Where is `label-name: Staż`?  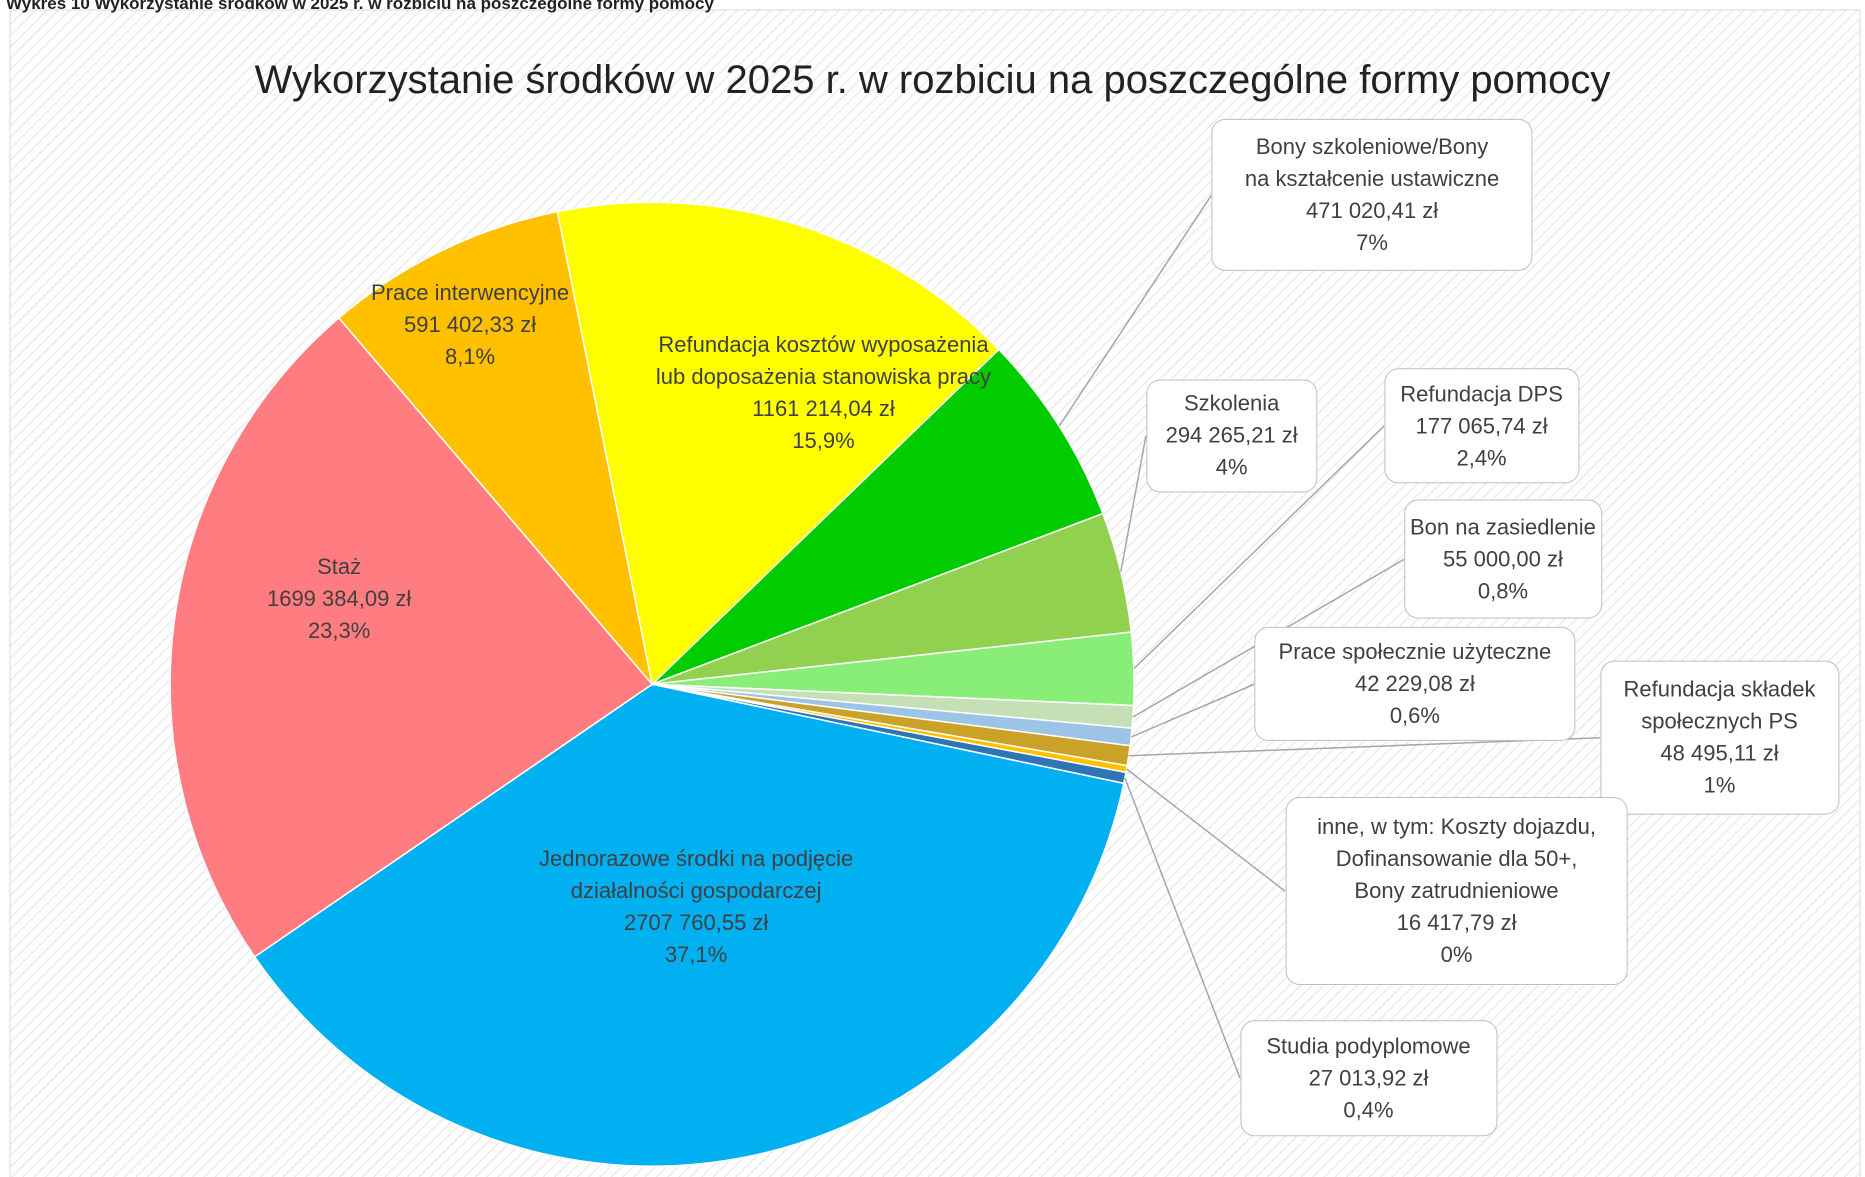 label-name: Staż is located at coordinates (339, 566).